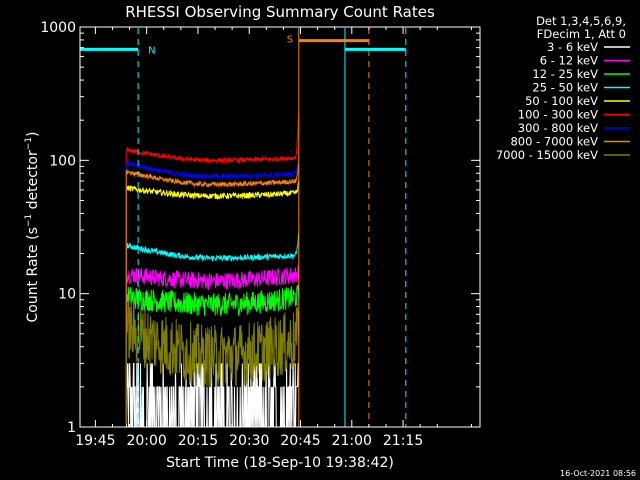  What do you see at coordinates (29, 143) in the screenshot?
I see `y-axis-label-sup2: −1` at bounding box center [29, 143].